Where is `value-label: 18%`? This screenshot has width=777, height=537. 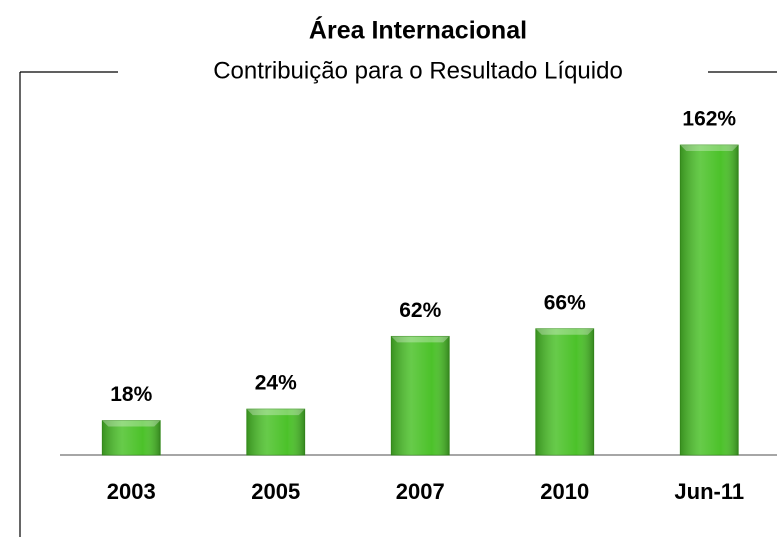 value-label: 18% is located at coordinates (131, 394).